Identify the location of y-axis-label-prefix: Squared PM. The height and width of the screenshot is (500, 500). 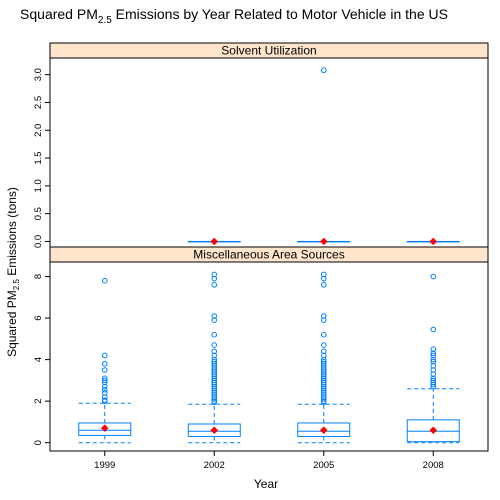
(12, 323).